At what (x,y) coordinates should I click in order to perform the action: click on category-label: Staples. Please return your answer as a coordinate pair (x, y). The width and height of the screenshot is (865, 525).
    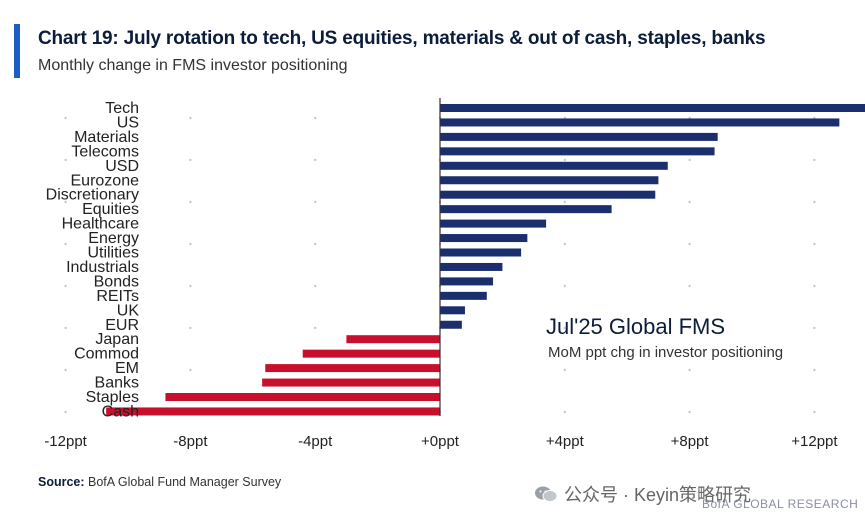
    Looking at the image, I should click on (112, 397).